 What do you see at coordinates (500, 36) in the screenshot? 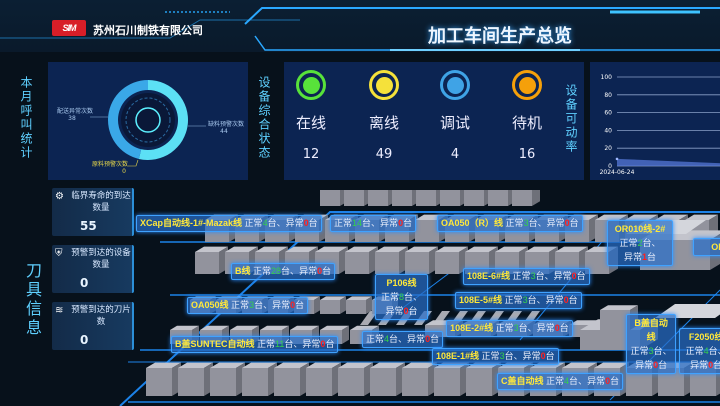
I see `page-title: 加工车间生产总览` at bounding box center [500, 36].